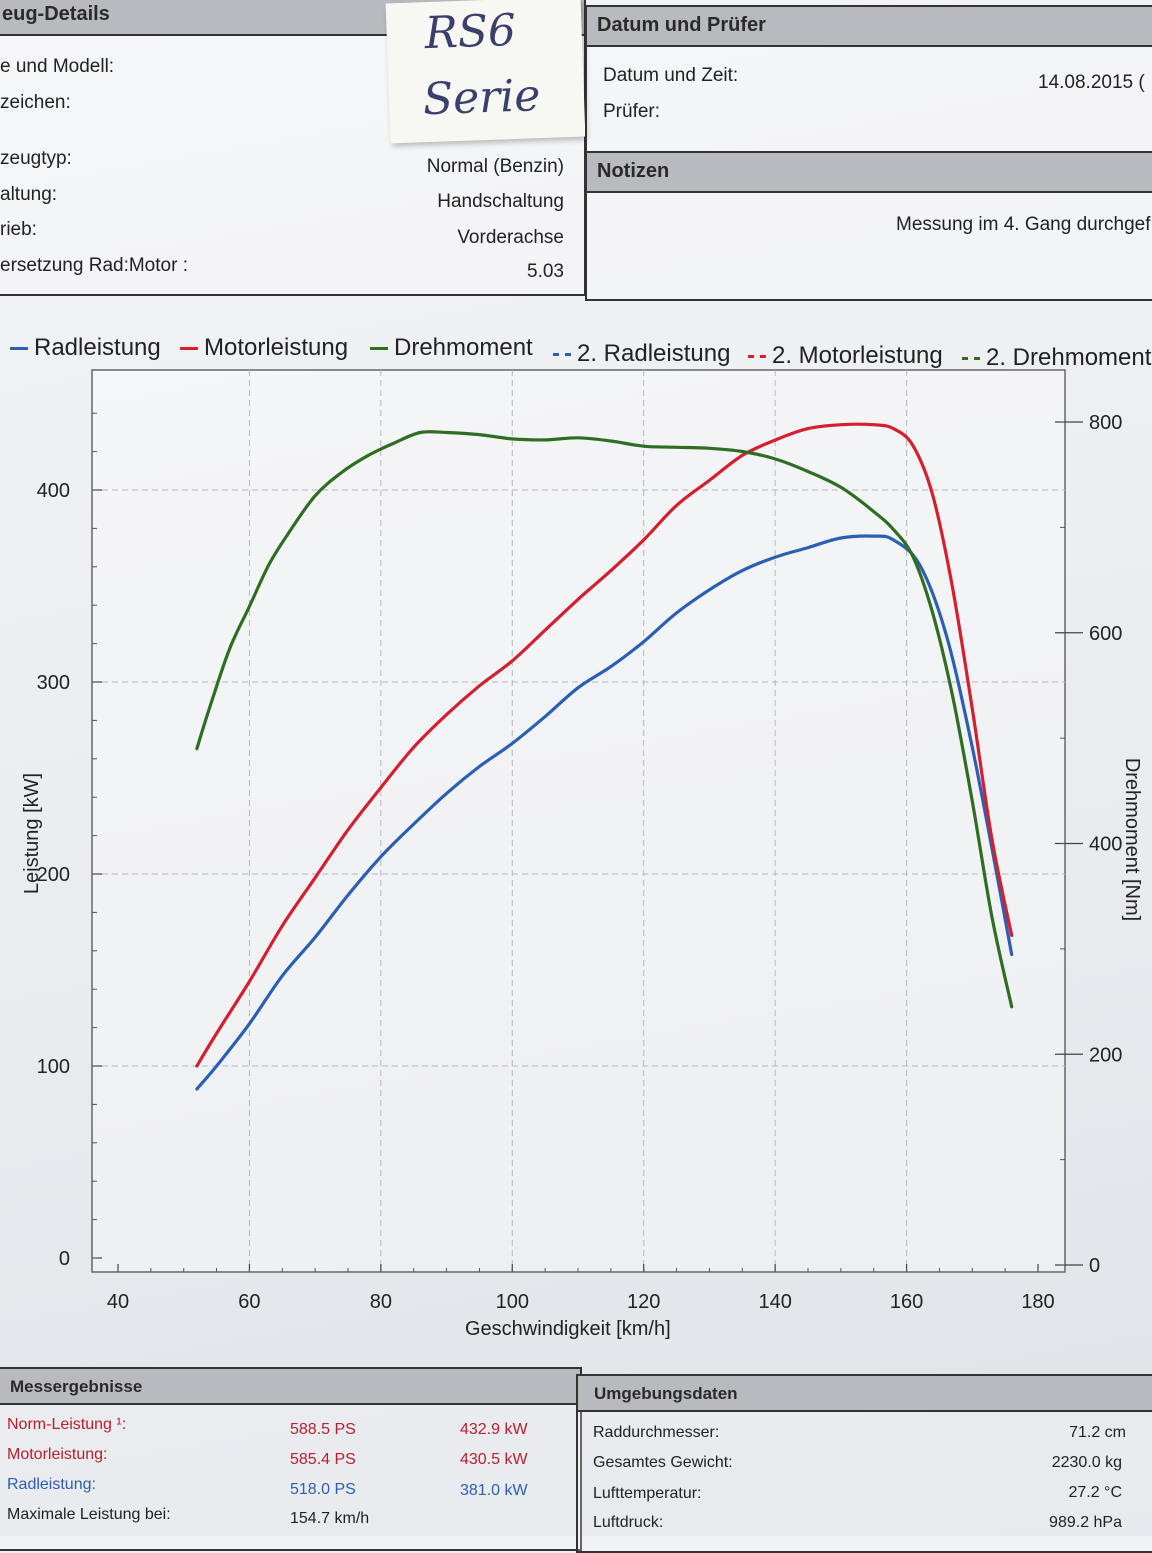 This screenshot has width=1152, height=1553. I want to click on legend-label: 2. Drehmoment, so click(1069, 357).